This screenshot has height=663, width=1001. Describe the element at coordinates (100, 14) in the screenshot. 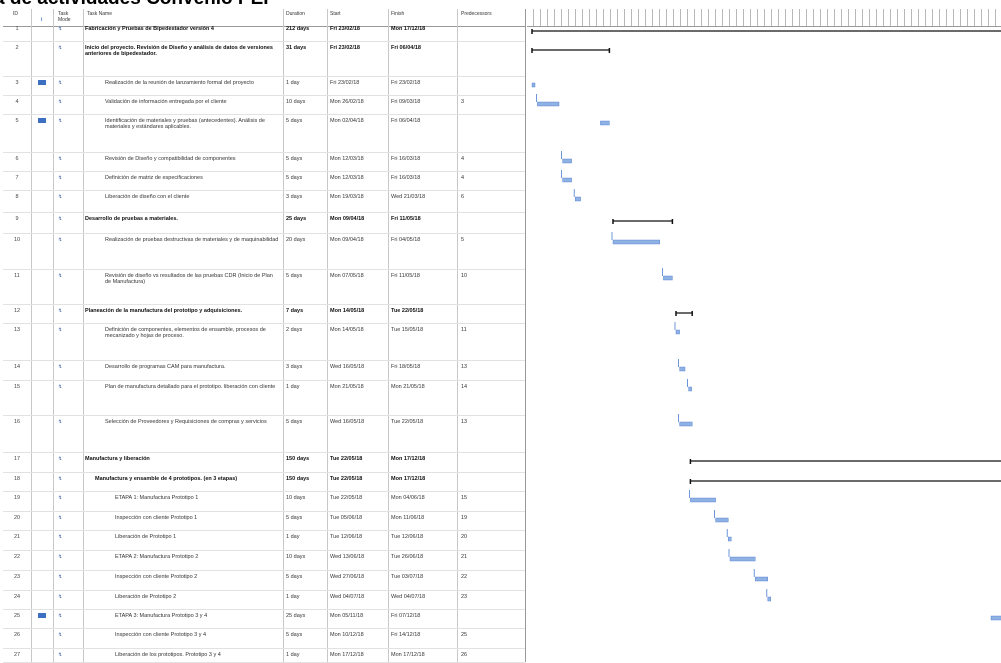

I see `col-name-header: Task Name` at that location.